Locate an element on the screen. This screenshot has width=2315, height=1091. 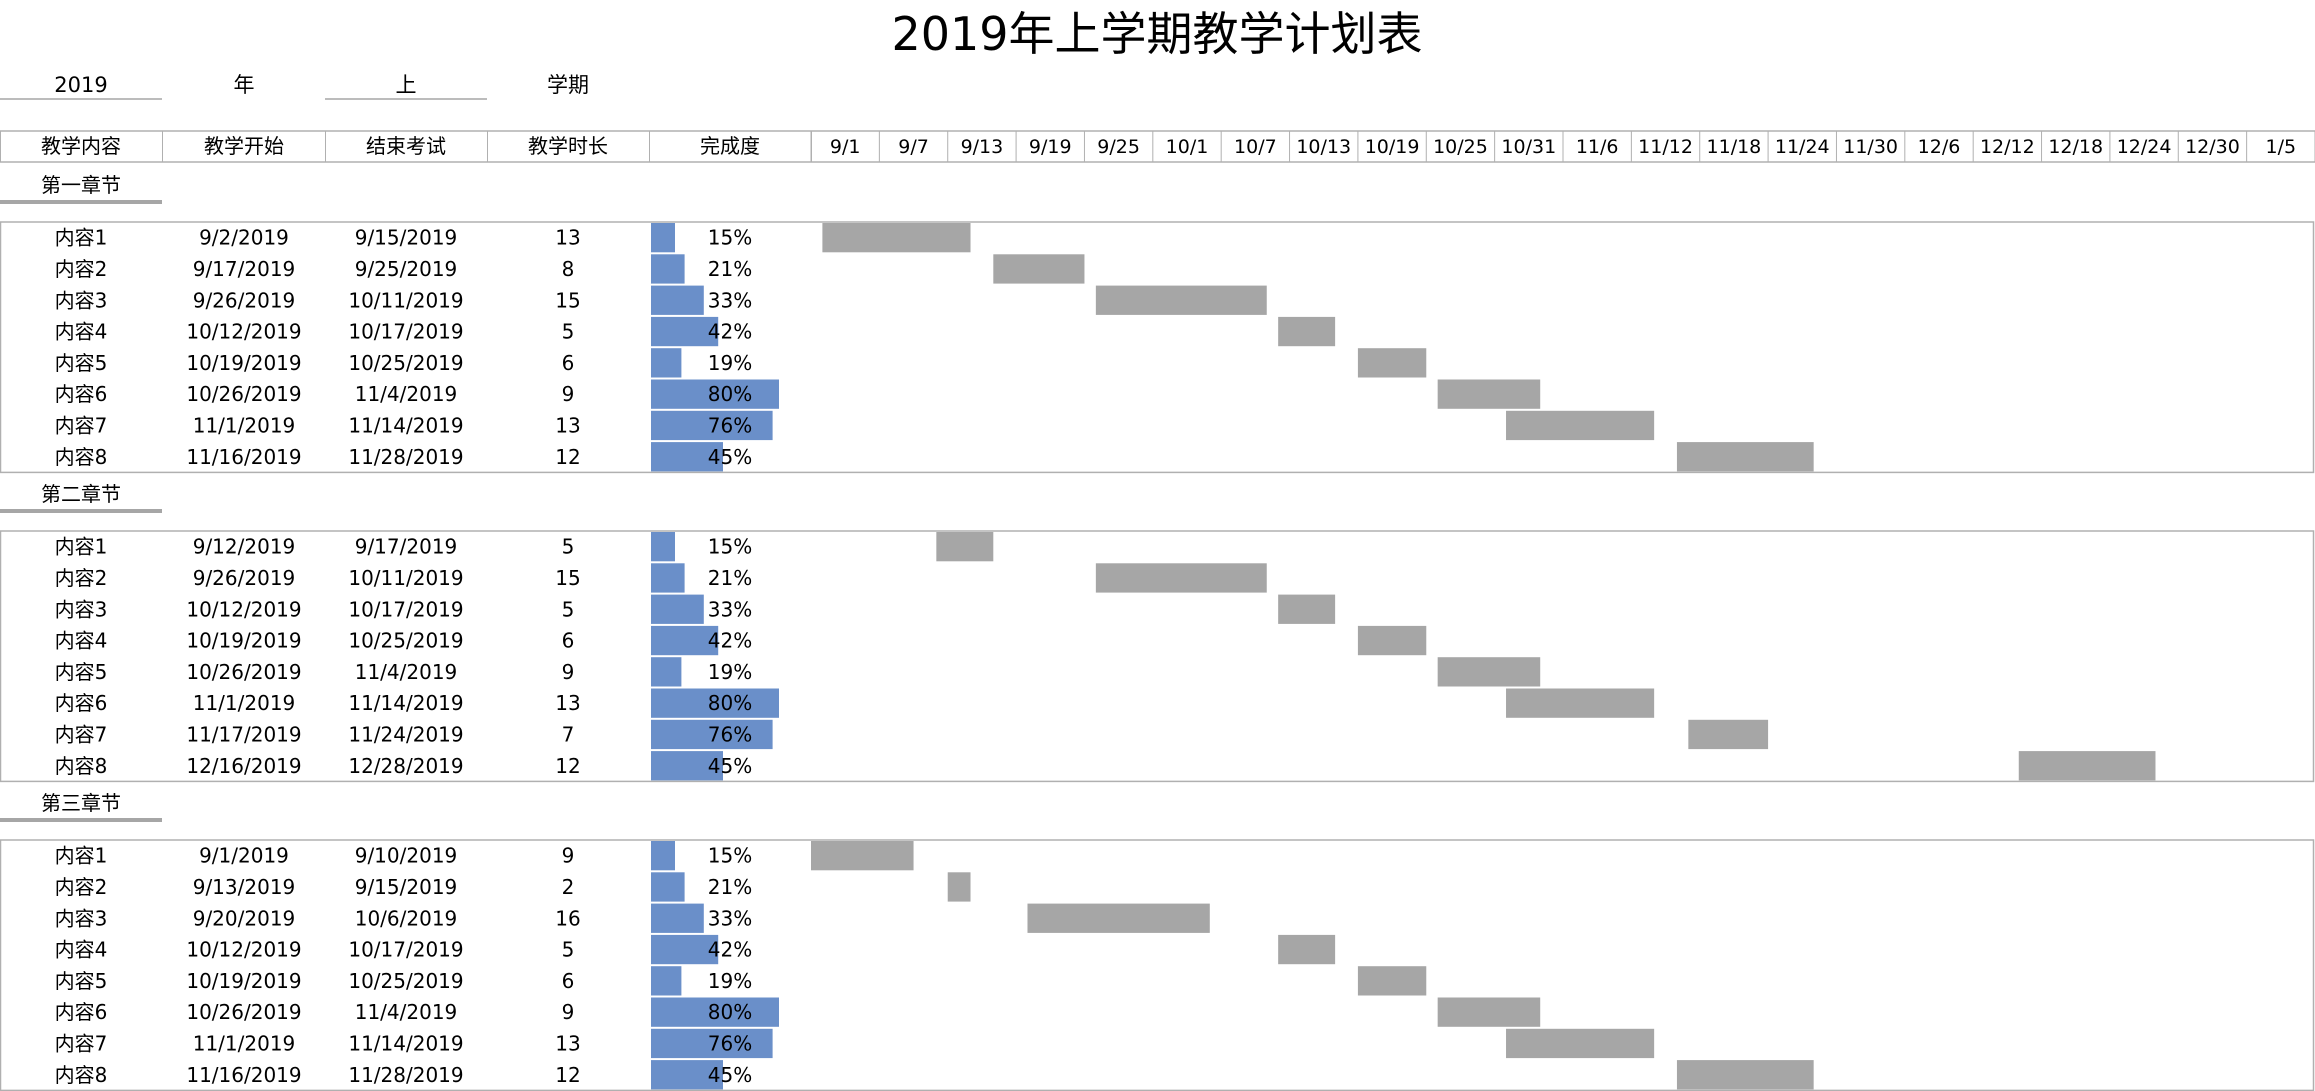
timeline-tick-label: 9/13 is located at coordinates (982, 147).